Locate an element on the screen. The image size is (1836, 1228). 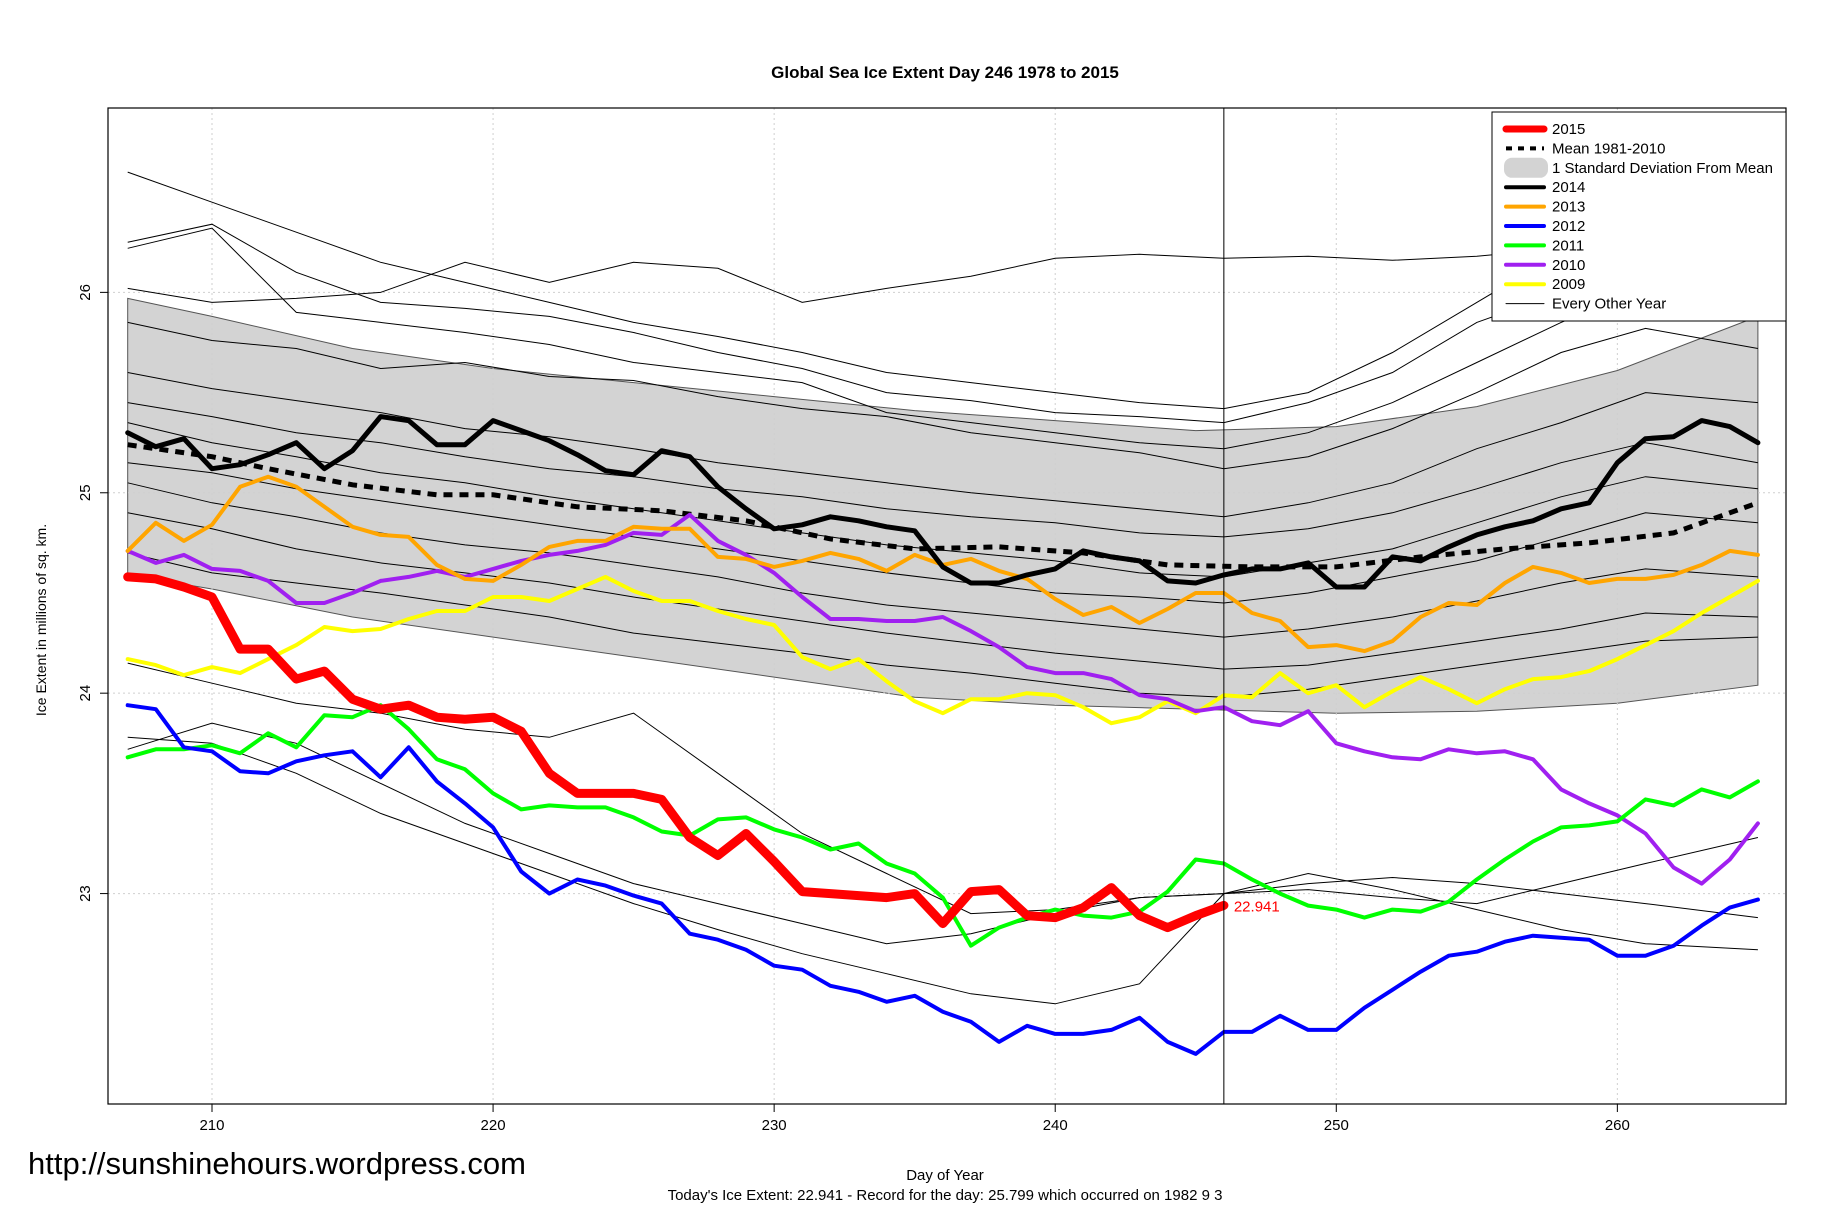
x-tick-label: 250 is located at coordinates (1336, 1125).